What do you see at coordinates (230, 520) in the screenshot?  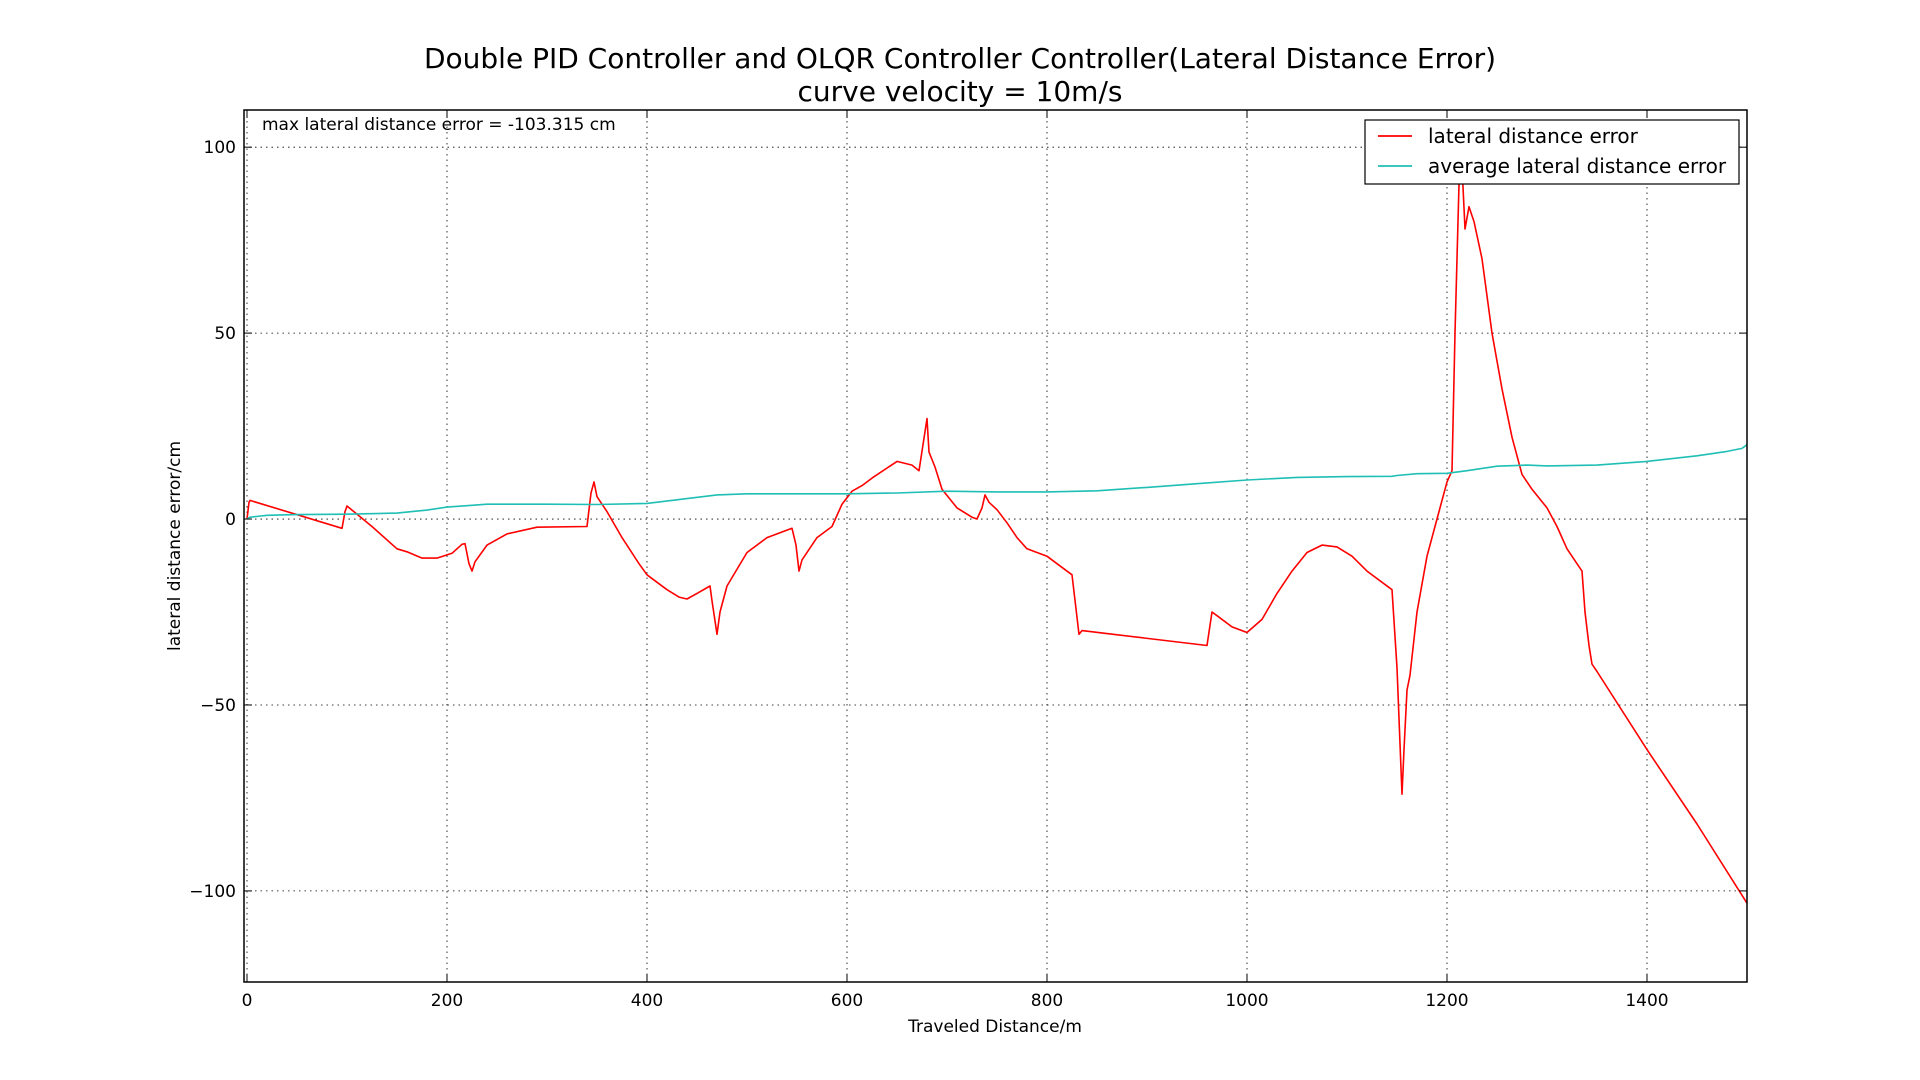 I see `y-tick-label: 0` at bounding box center [230, 520].